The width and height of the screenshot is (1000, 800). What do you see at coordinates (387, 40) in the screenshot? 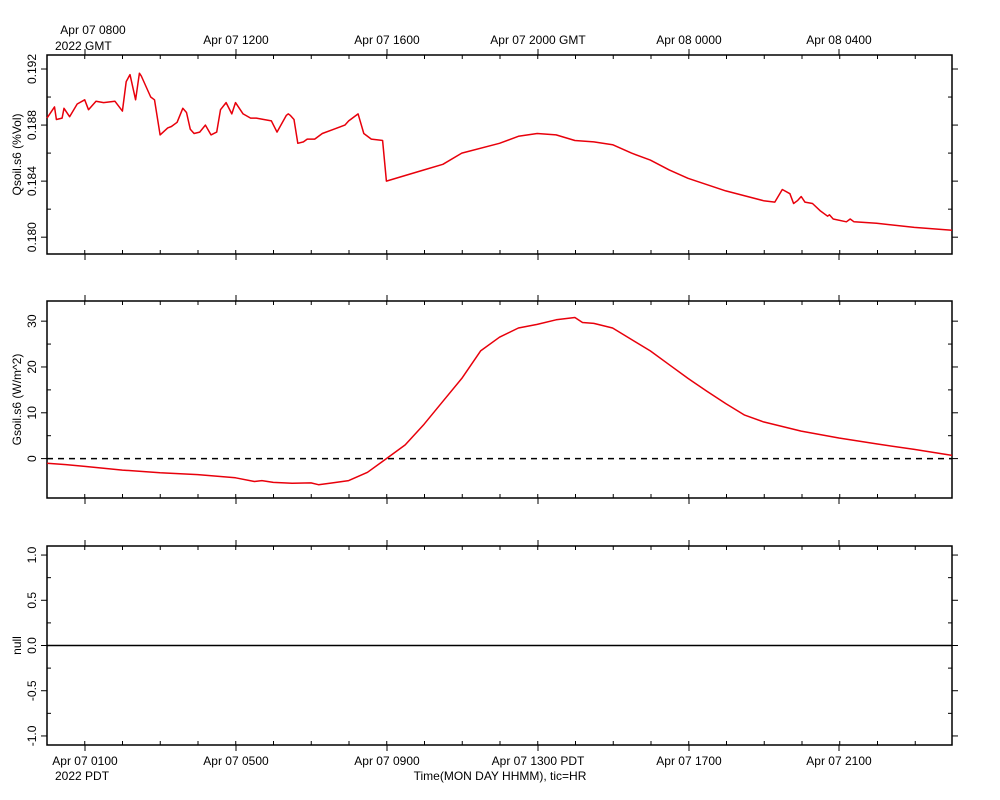
I see `top-tick-label-2: Apr 07 1600` at bounding box center [387, 40].